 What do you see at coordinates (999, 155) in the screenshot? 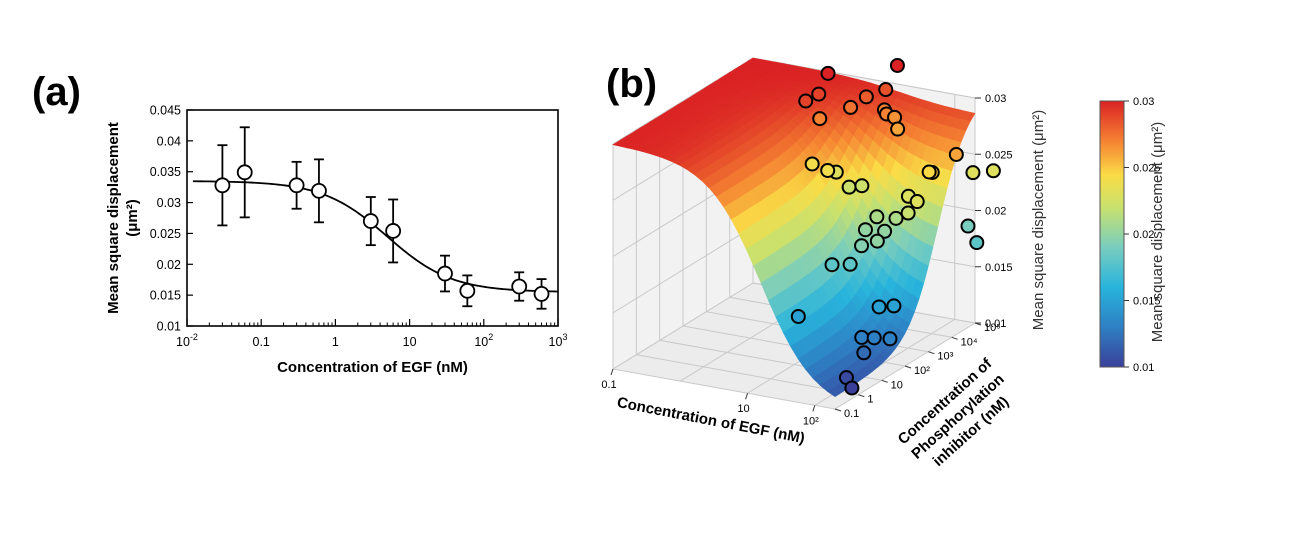
I see `z-tick-label: 0.025` at bounding box center [999, 155].